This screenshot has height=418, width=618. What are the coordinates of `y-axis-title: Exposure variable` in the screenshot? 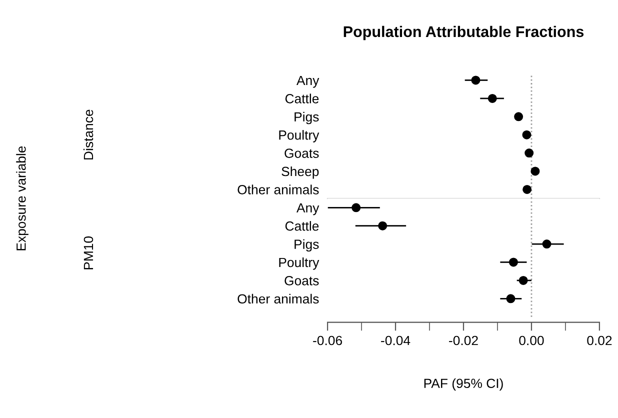 It's located at (22, 198).